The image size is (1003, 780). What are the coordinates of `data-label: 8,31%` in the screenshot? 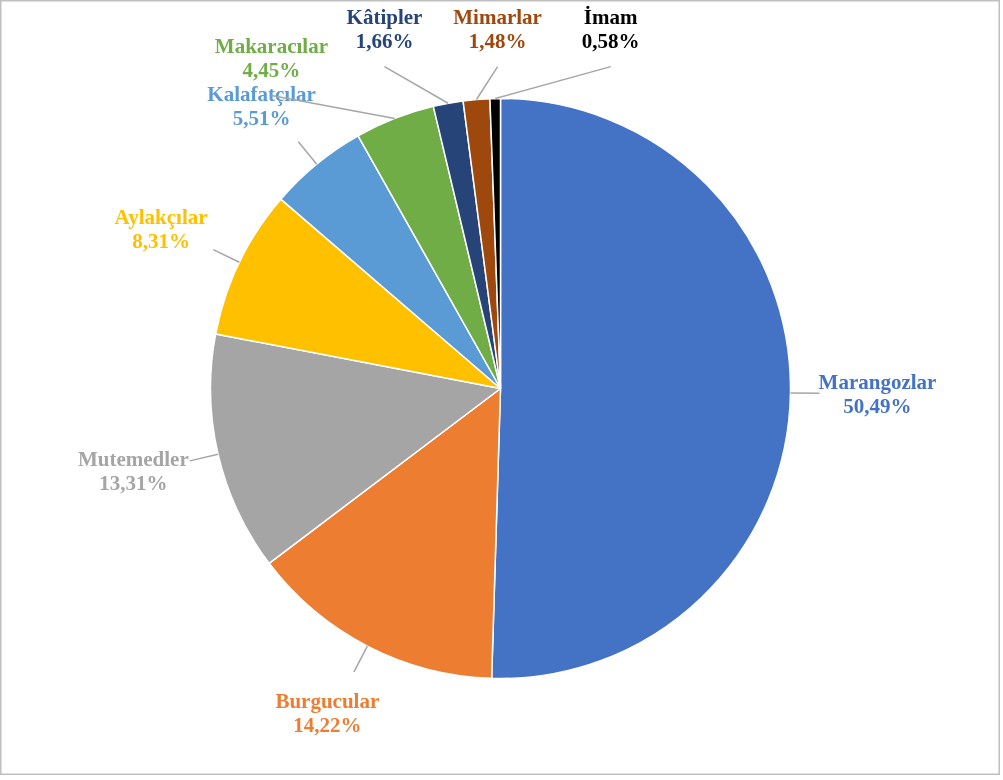 It's located at (161, 241).